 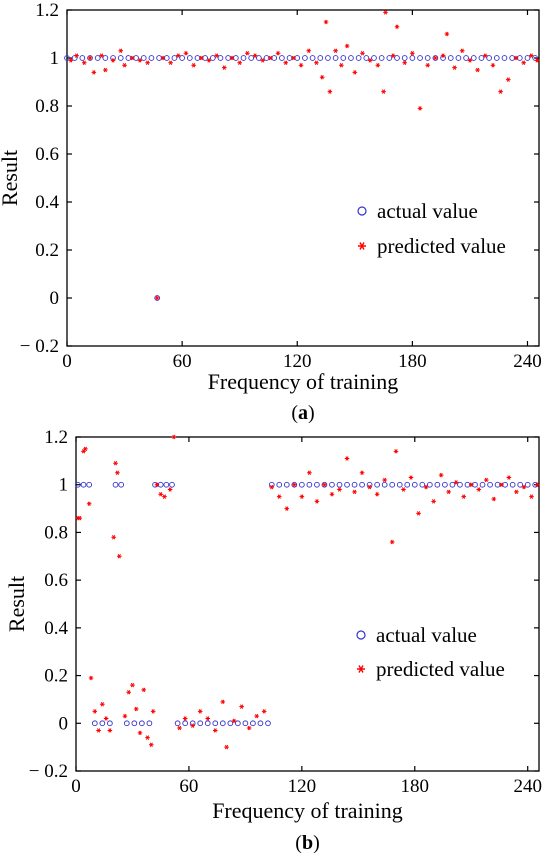 I want to click on chart-b-y-tick-label: − 0.2, so click(x=48, y=771).